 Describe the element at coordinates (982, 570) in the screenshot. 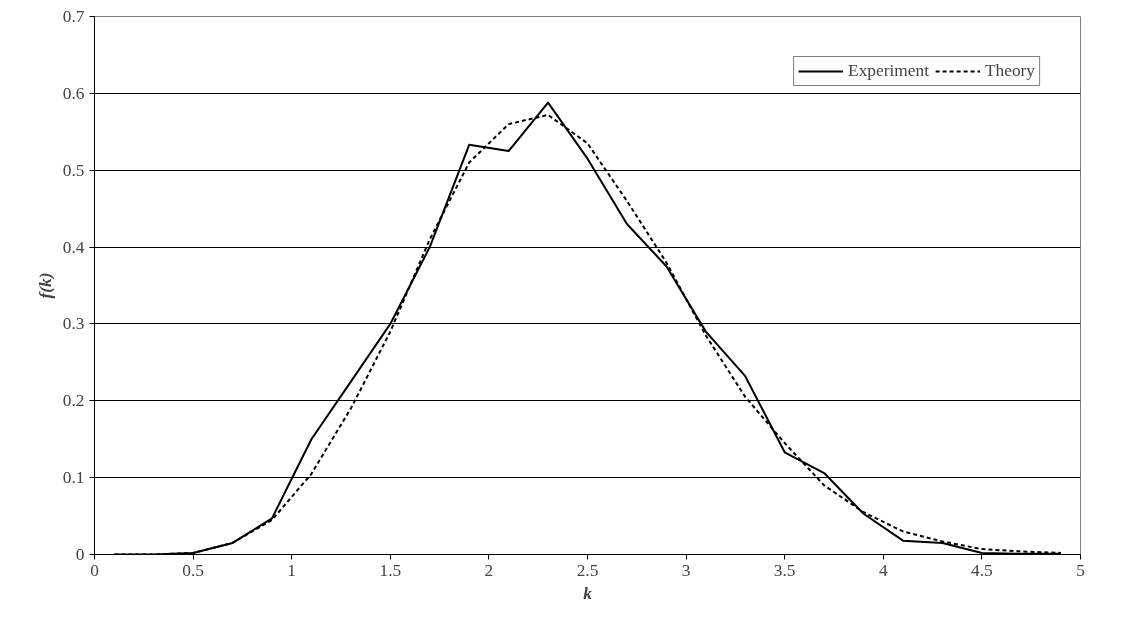

I see `x-tick-label: 4.5` at that location.